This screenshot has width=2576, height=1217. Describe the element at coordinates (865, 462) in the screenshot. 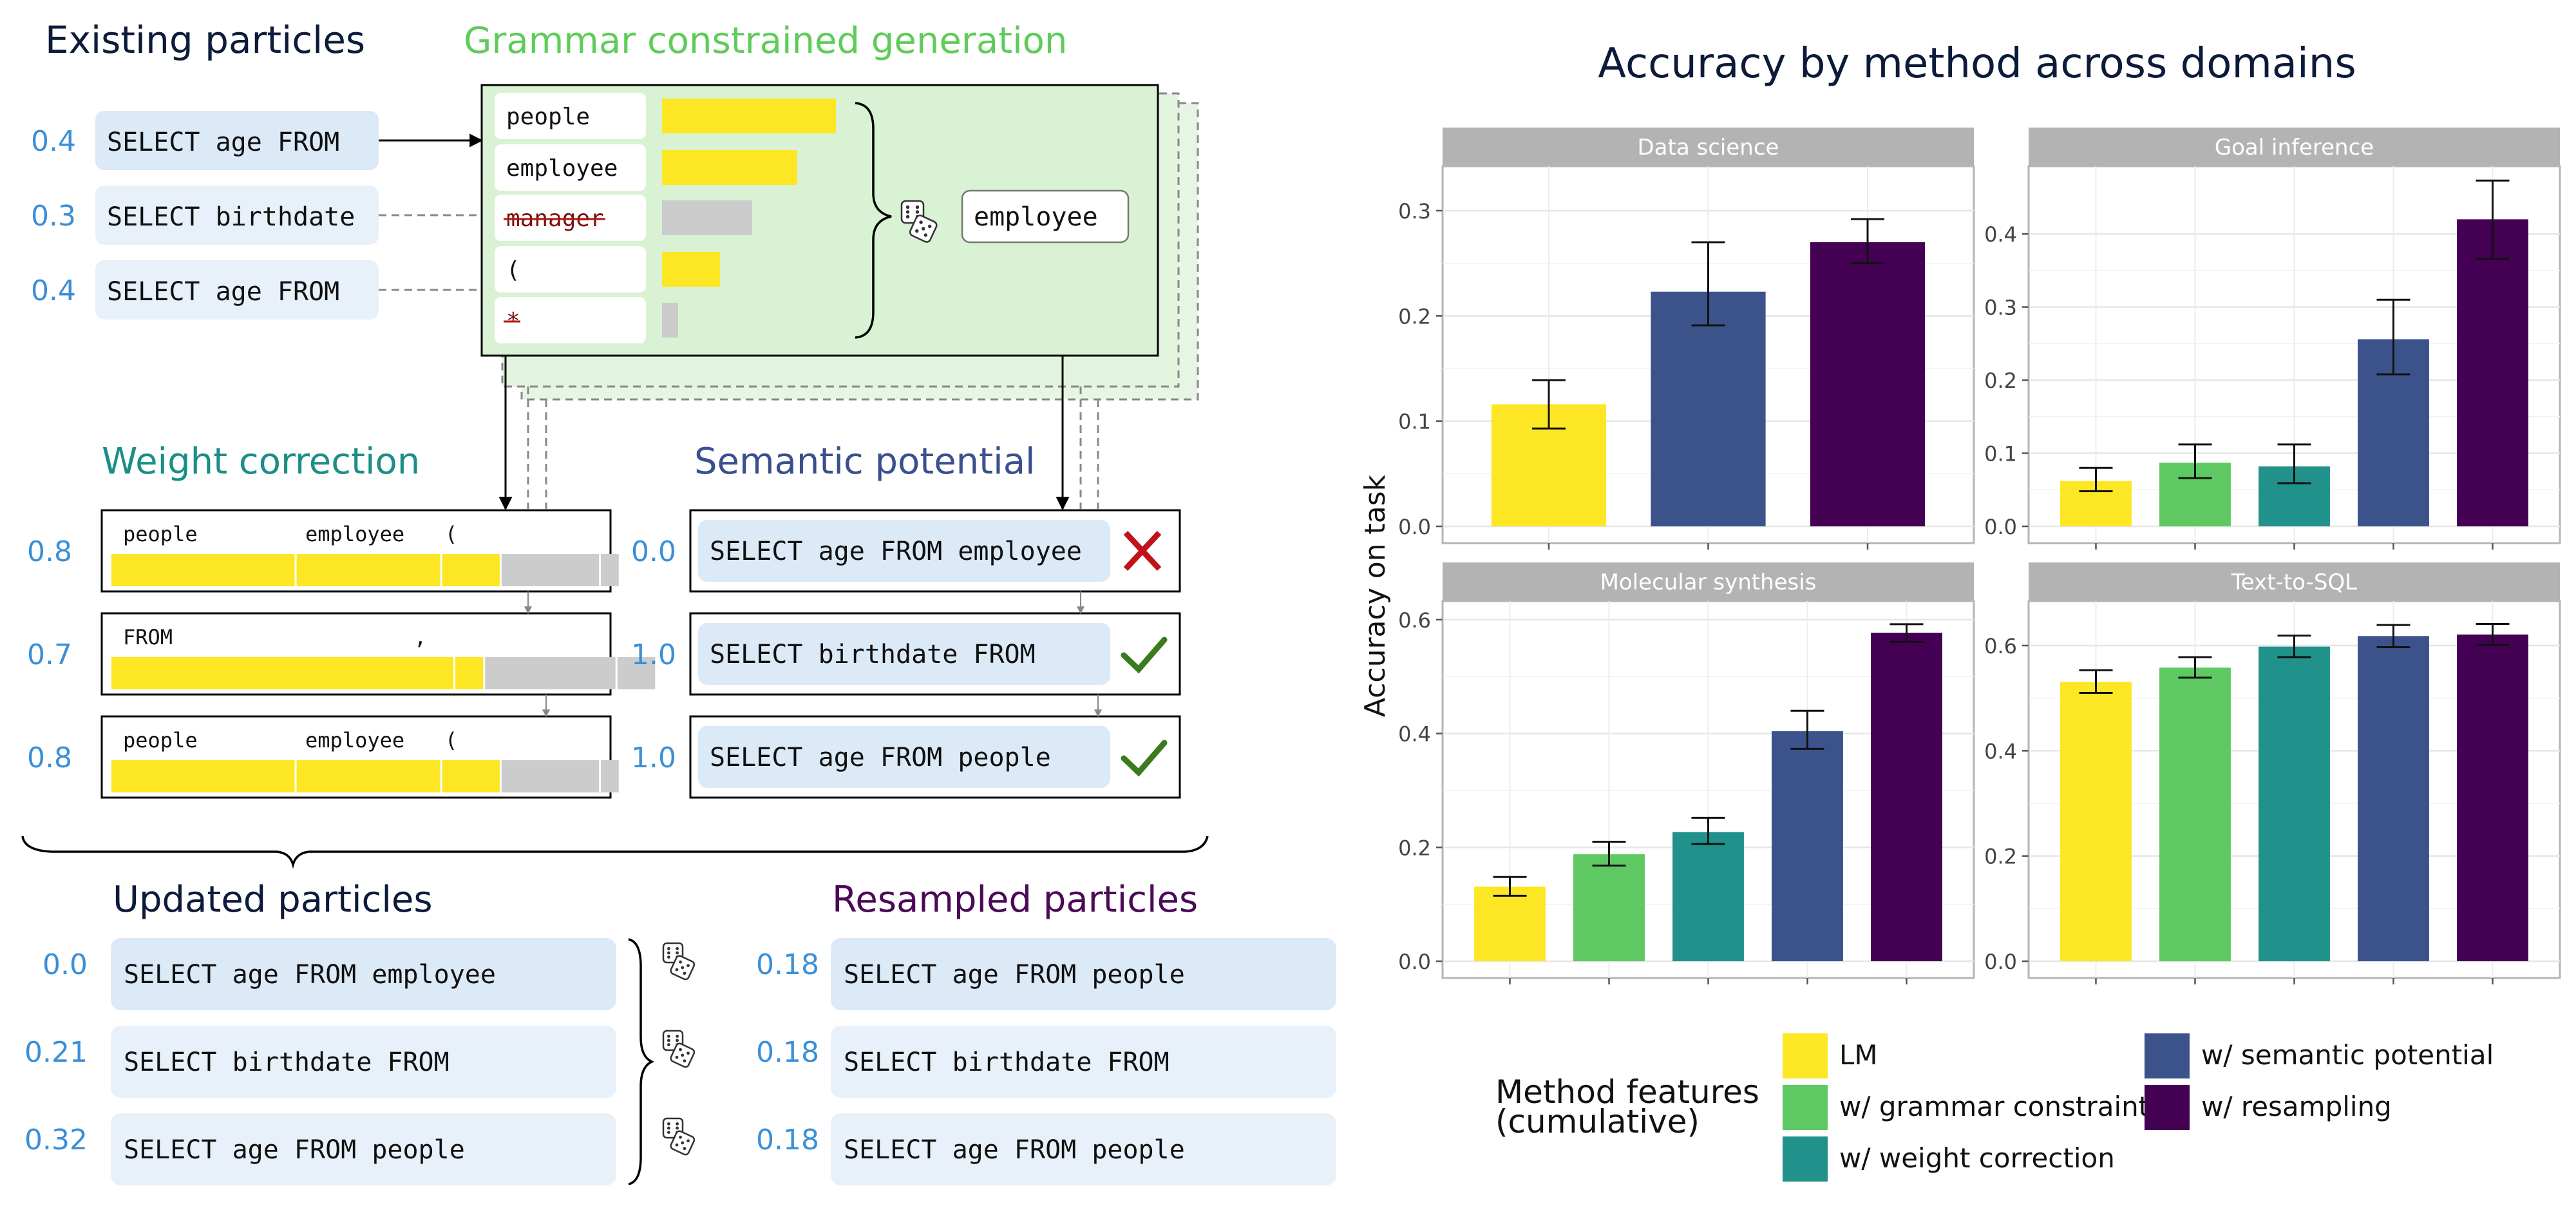

I see `semantic-potential-title: Semantic potential` at that location.